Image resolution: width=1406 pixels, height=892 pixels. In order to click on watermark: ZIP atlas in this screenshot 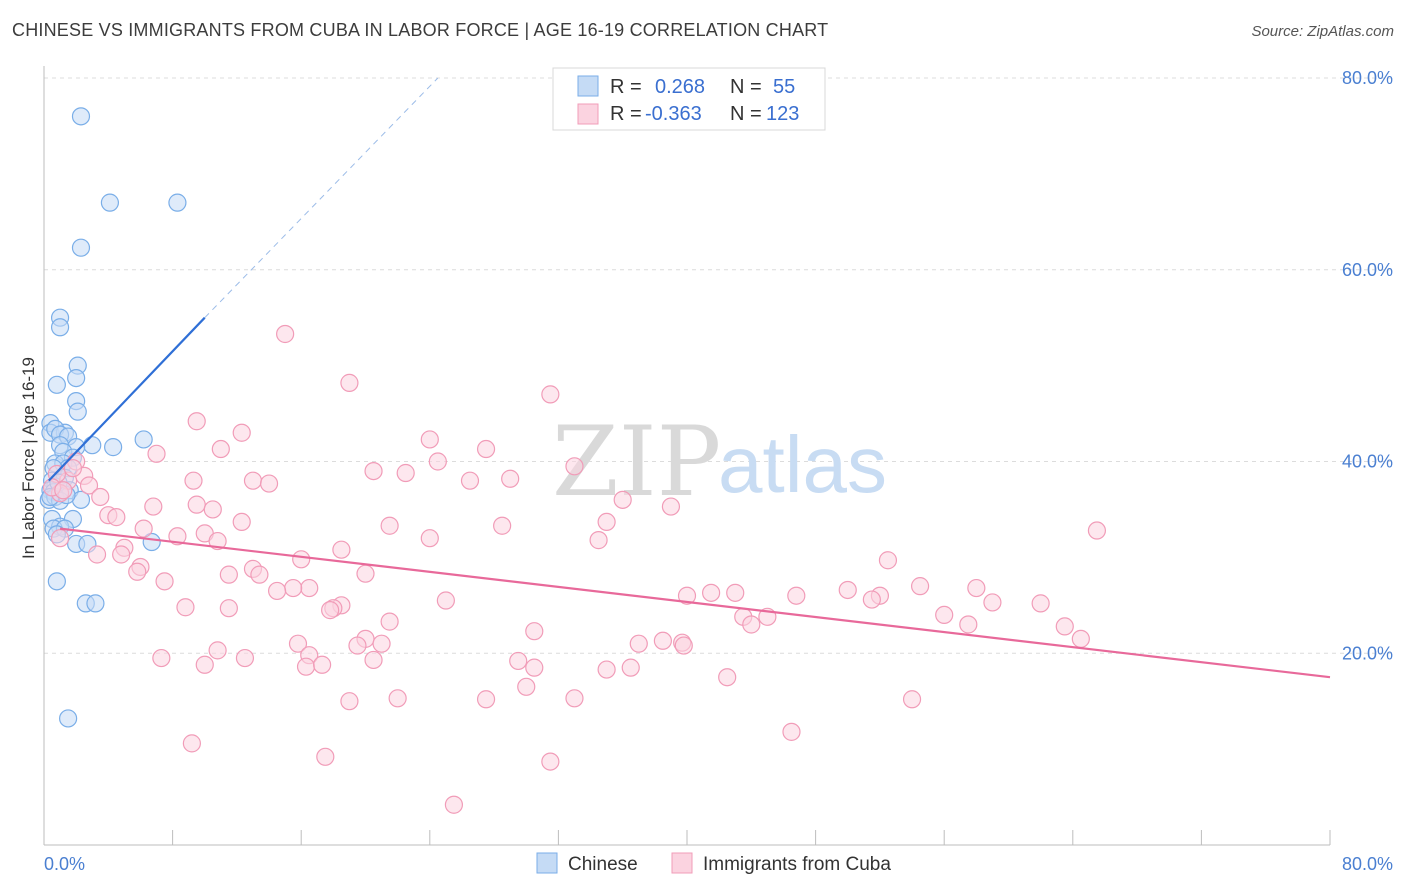, I will do `click(719, 462)`.